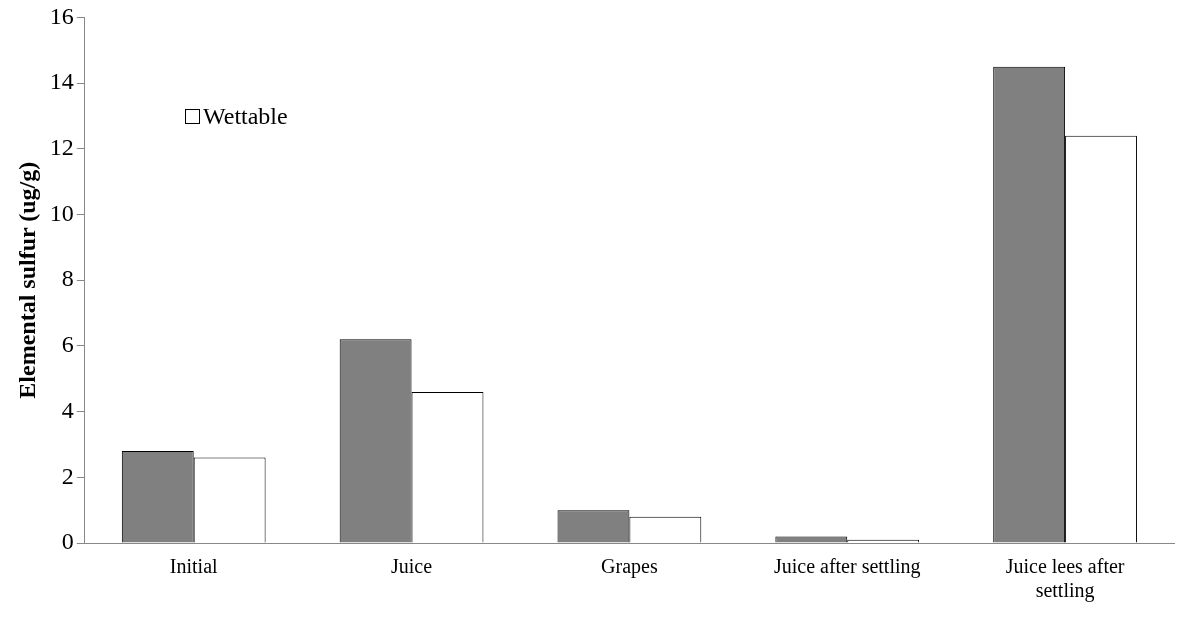 The width and height of the screenshot is (1204, 617). What do you see at coordinates (67, 344) in the screenshot?
I see `y-tick-label: 6` at bounding box center [67, 344].